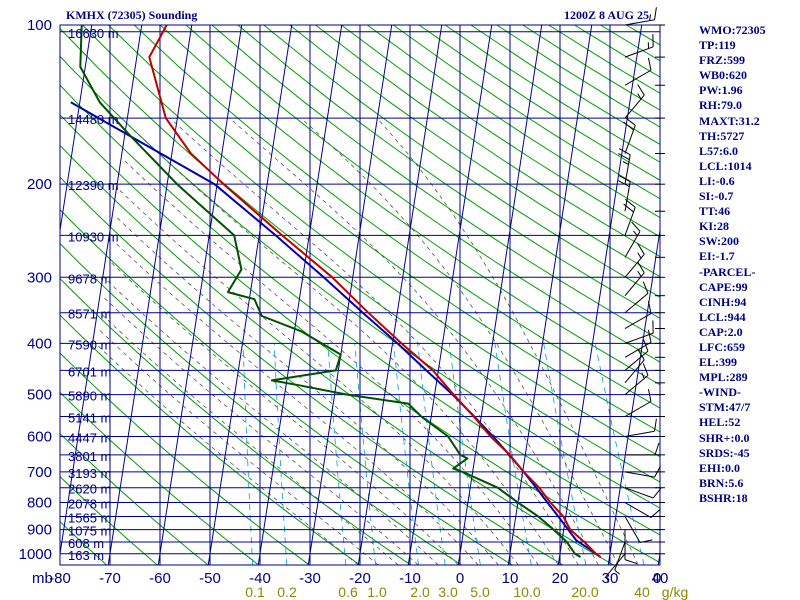  What do you see at coordinates (723, 377) in the screenshot?
I see `index-item: MPL:289` at bounding box center [723, 377].